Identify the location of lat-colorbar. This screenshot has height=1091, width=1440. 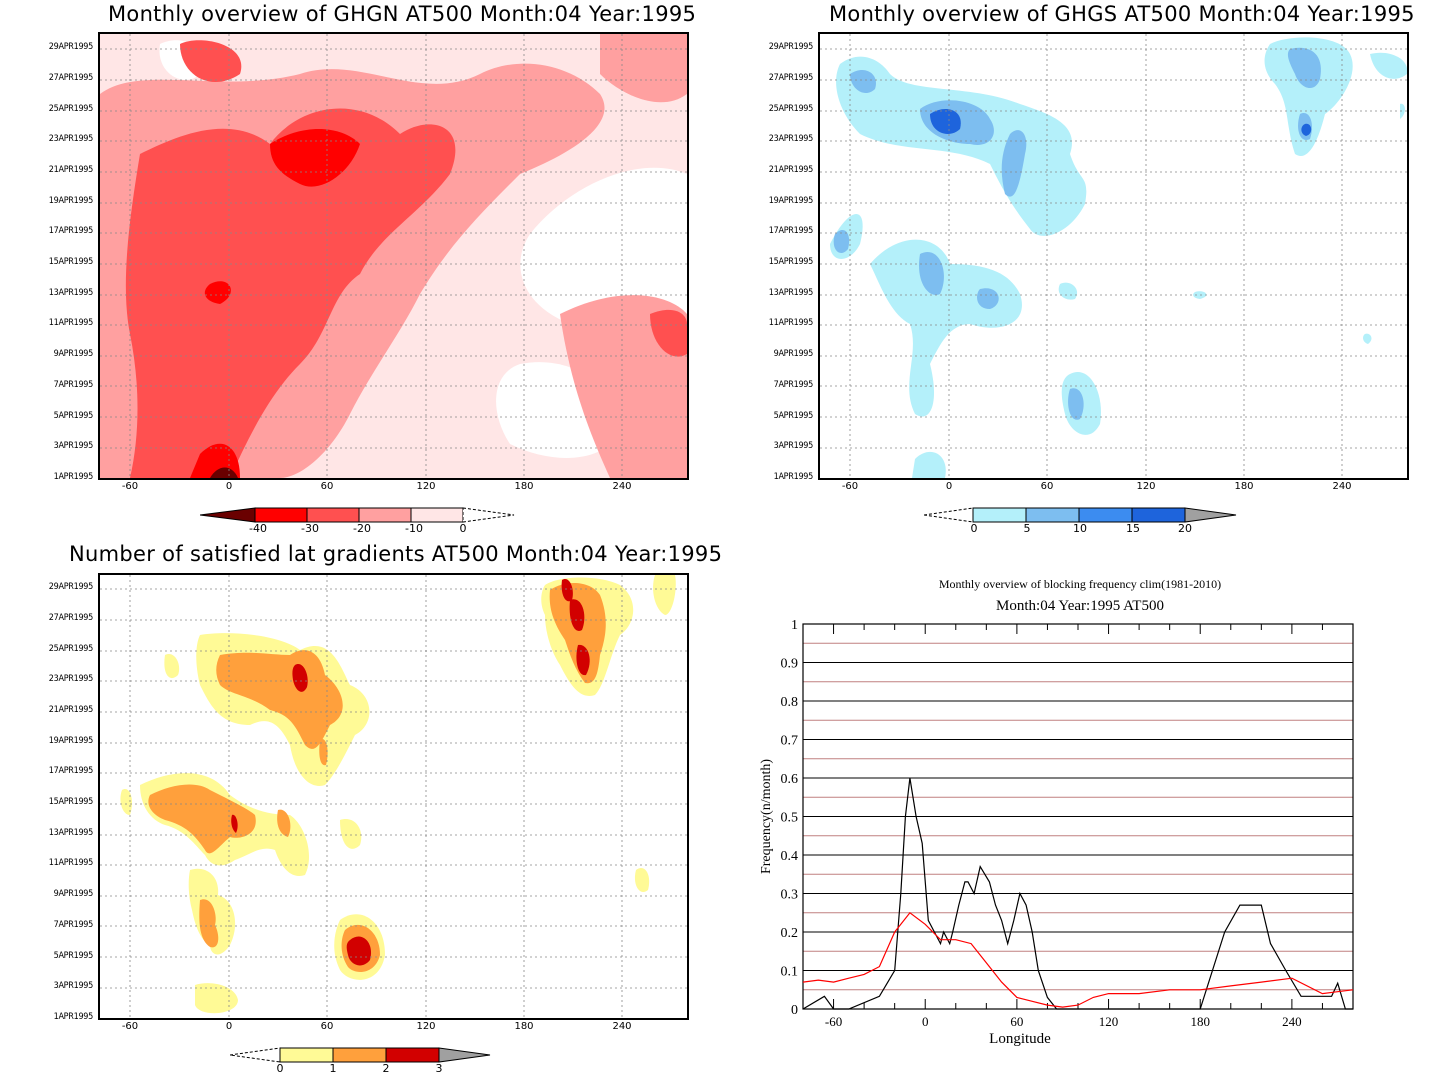
(360, 1055).